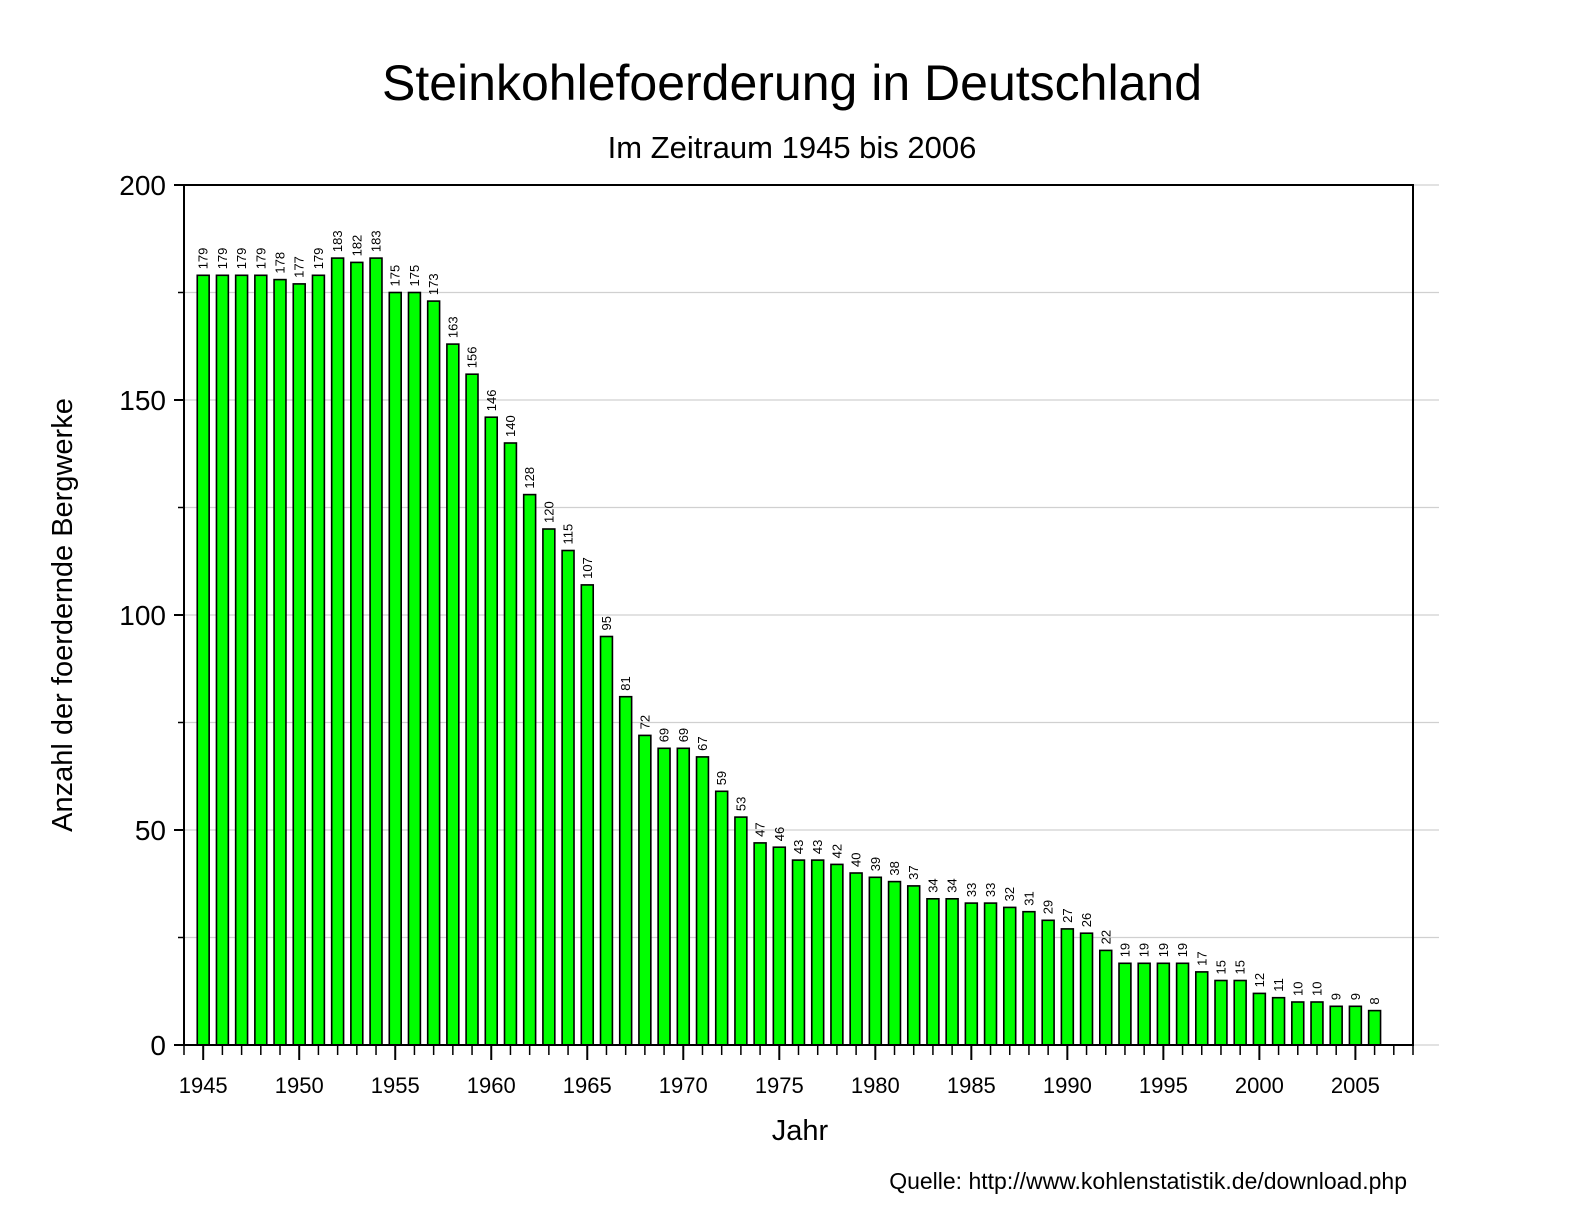 This screenshot has width=1584, height=1224. Describe the element at coordinates (299, 267) in the screenshot. I see `bar-value-label: 177` at that location.